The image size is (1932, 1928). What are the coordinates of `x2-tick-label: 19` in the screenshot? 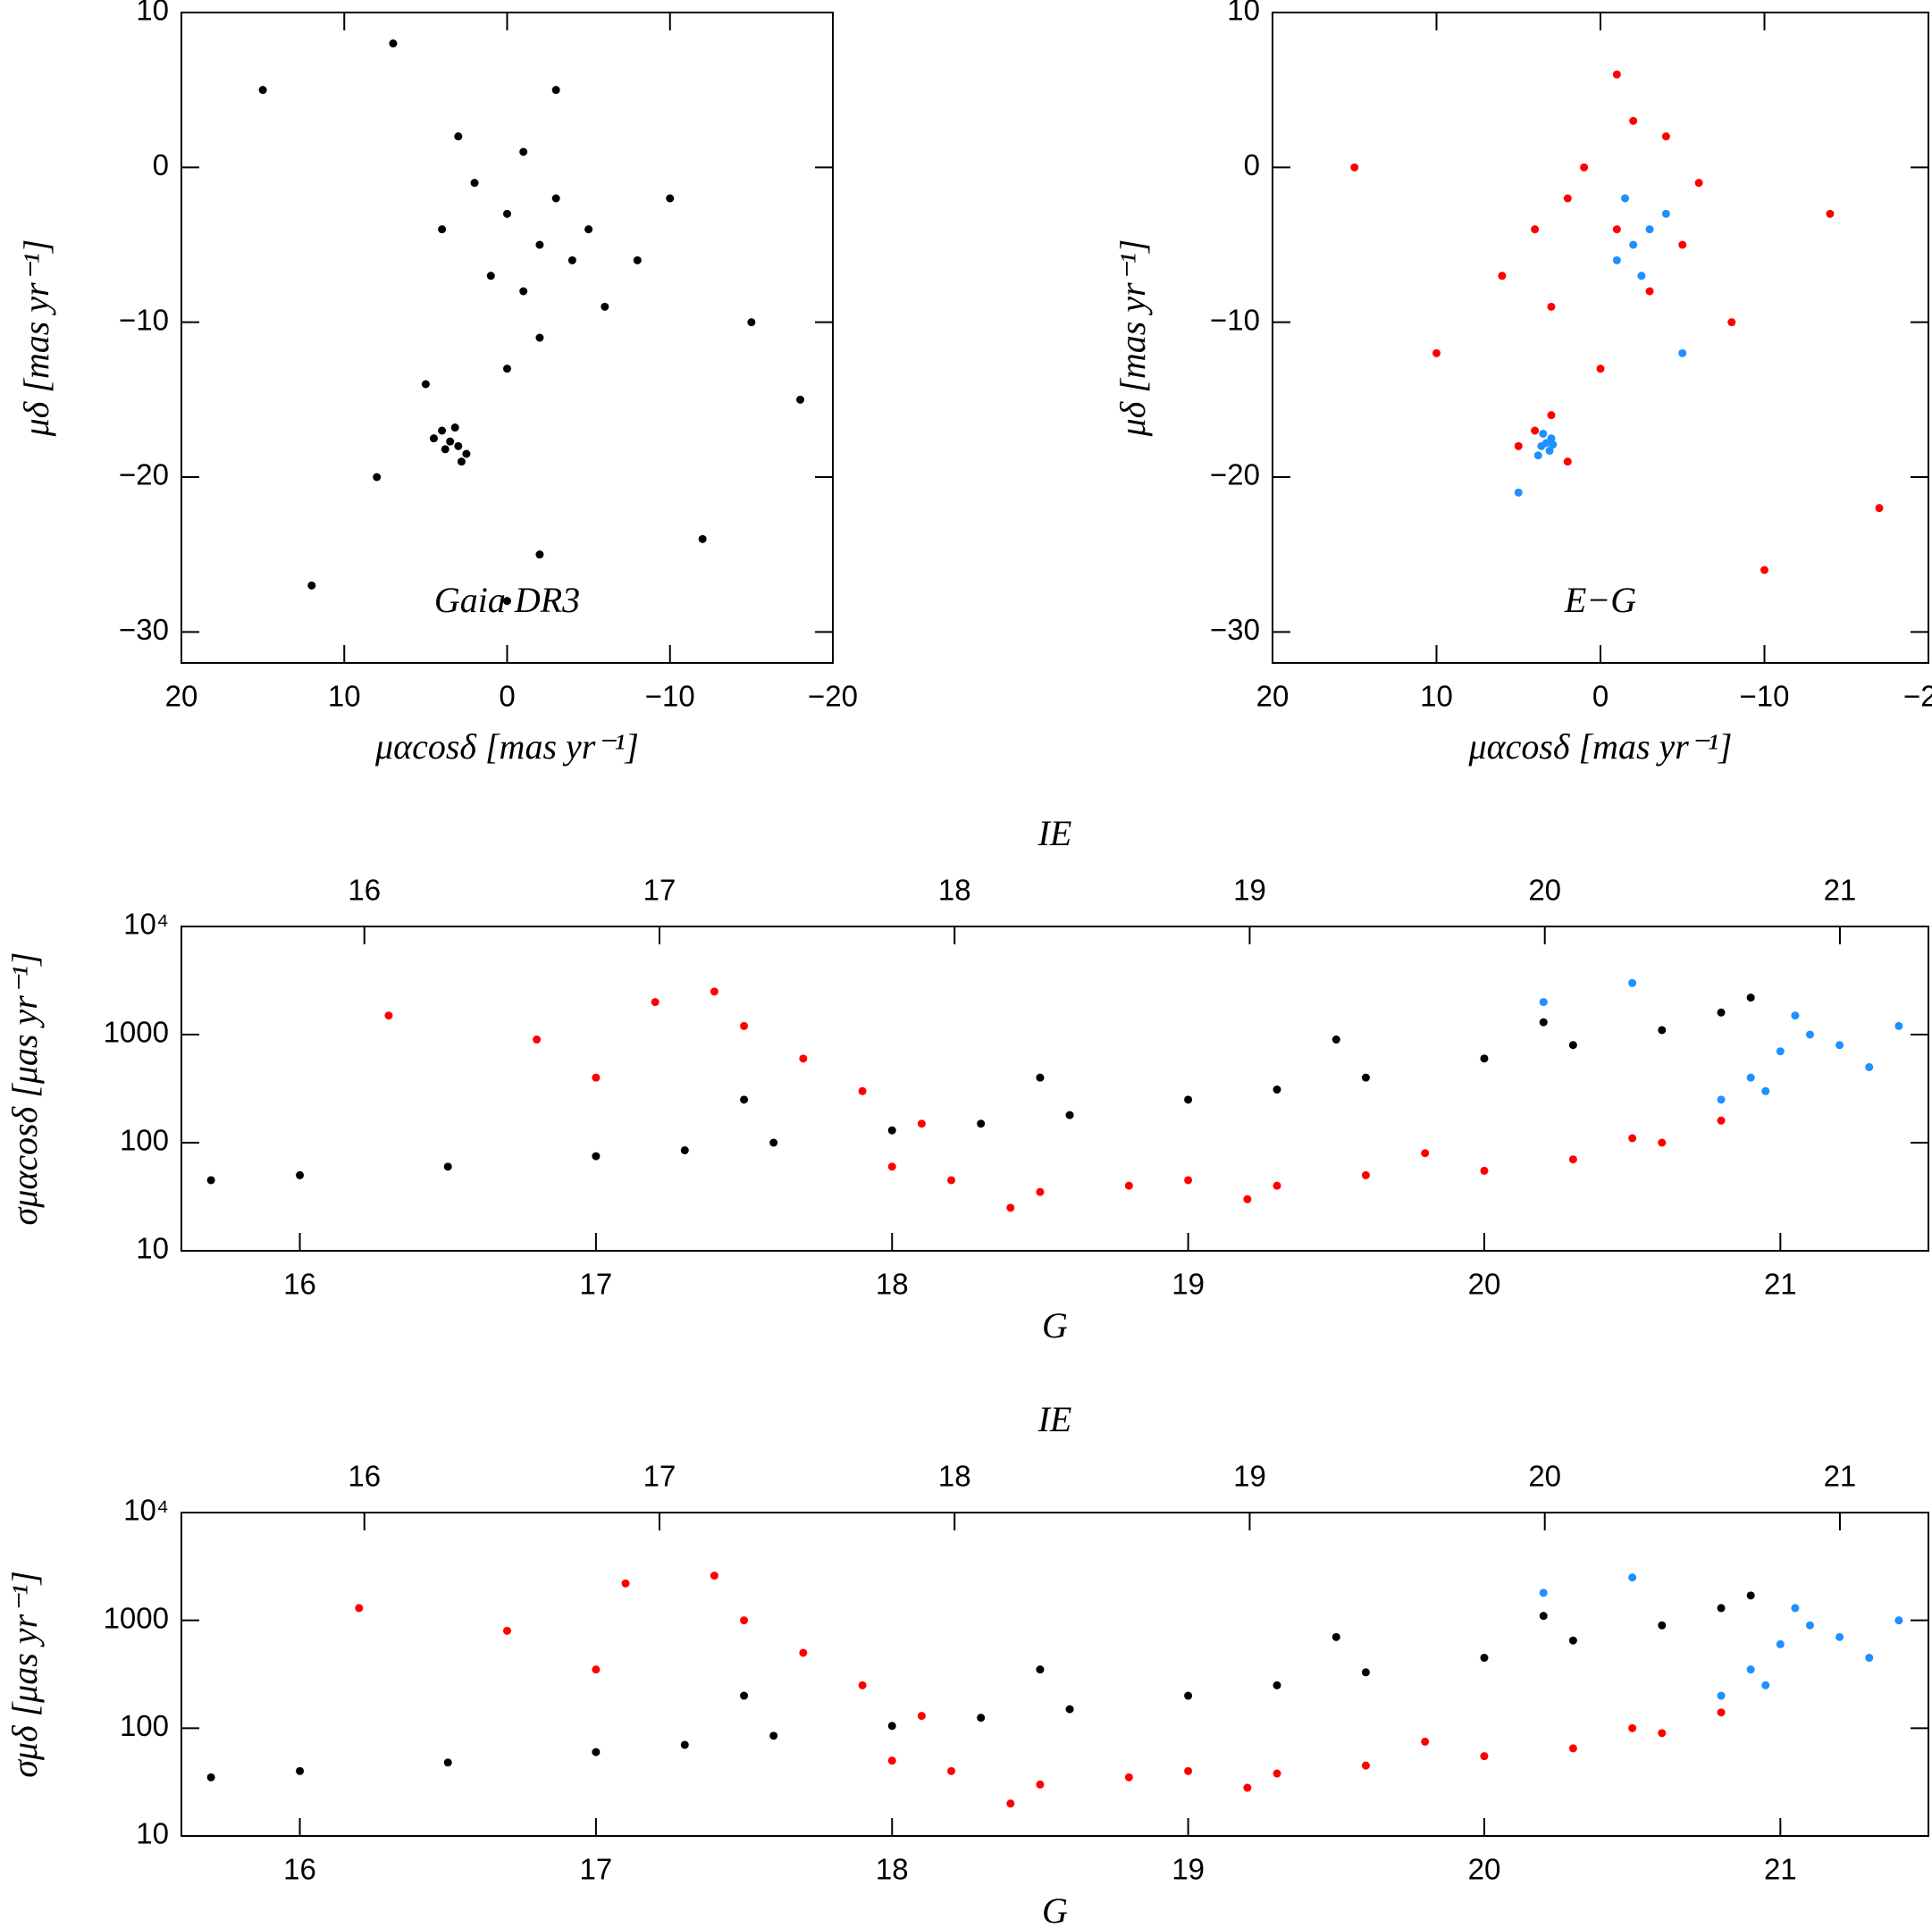 It's located at (1249, 1476).